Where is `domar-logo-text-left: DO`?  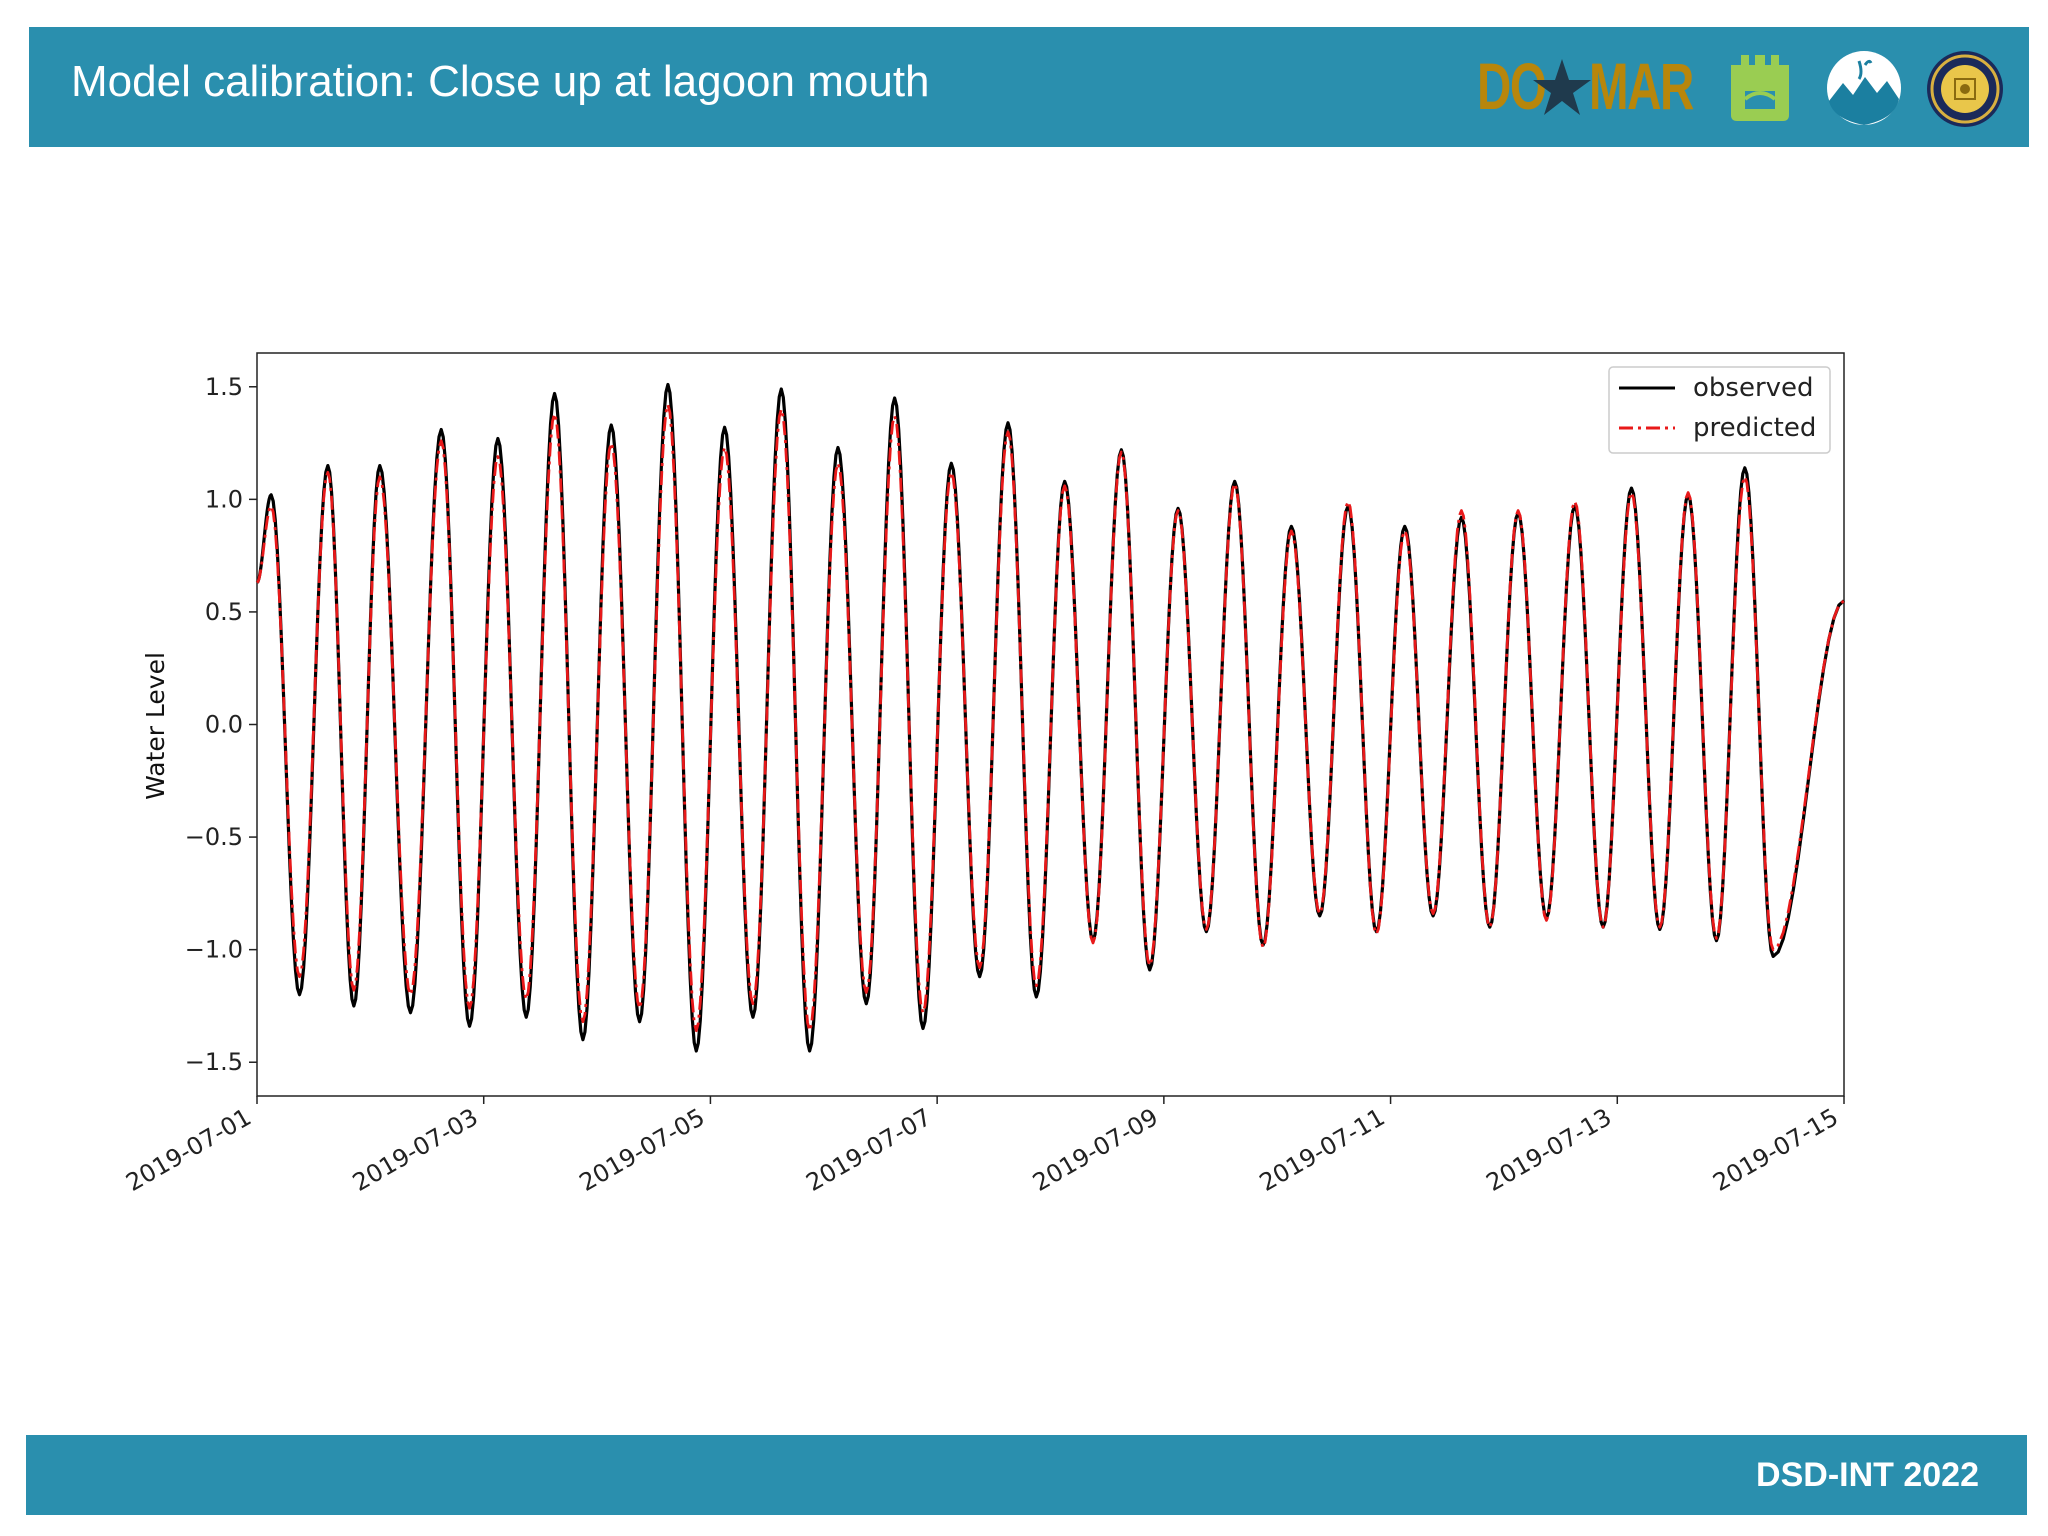
domar-logo-text-left: DO is located at coordinates (1512, 86).